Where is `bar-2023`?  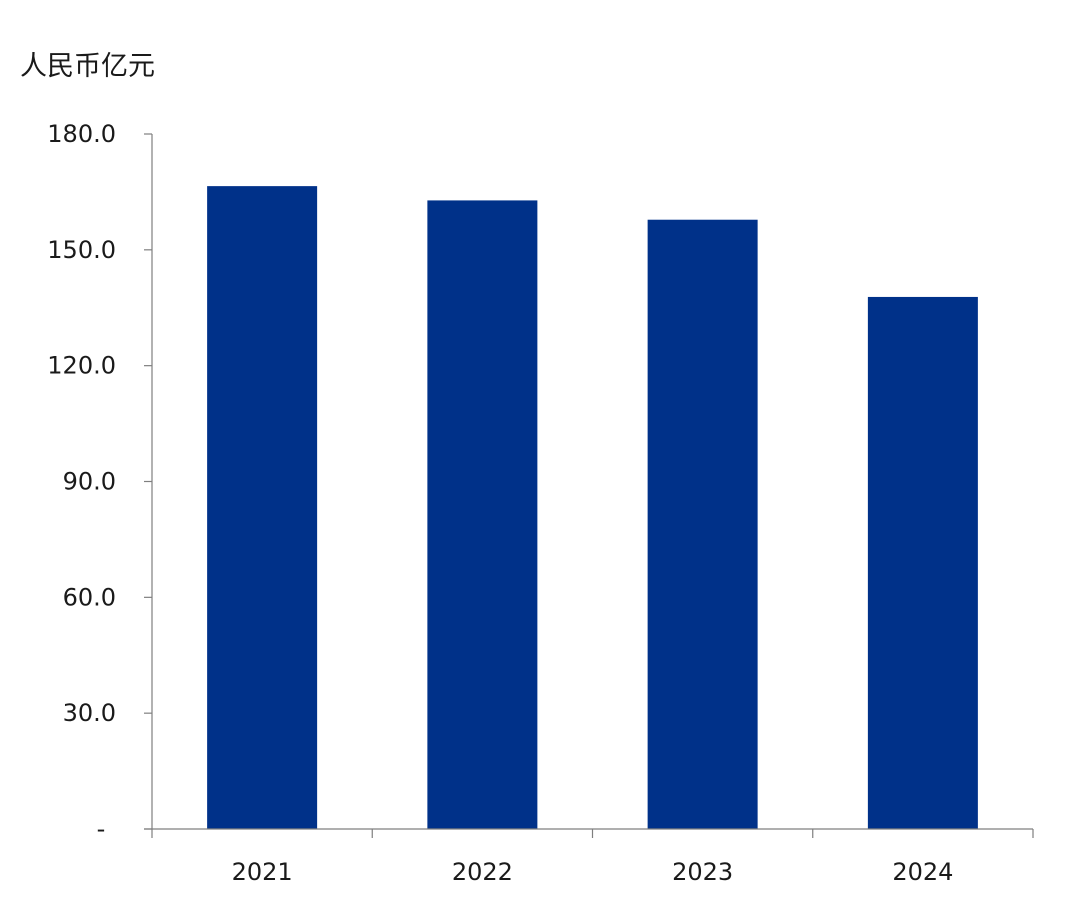
bar-2023 is located at coordinates (702, 524).